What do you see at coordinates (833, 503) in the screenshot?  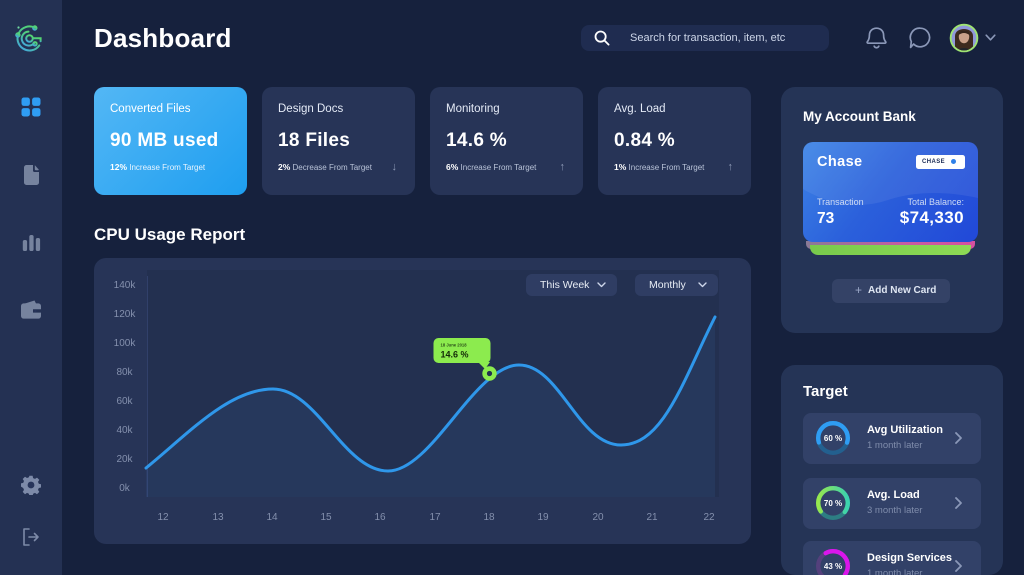 I see `svg-text: 70 %` at bounding box center [833, 503].